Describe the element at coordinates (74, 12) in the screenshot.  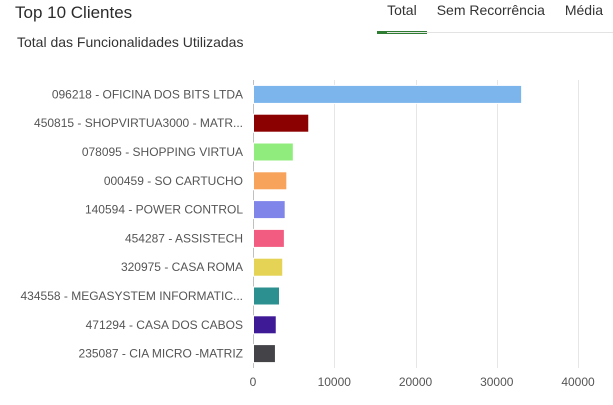
I see `chart-title: Top 10 Clientes` at that location.